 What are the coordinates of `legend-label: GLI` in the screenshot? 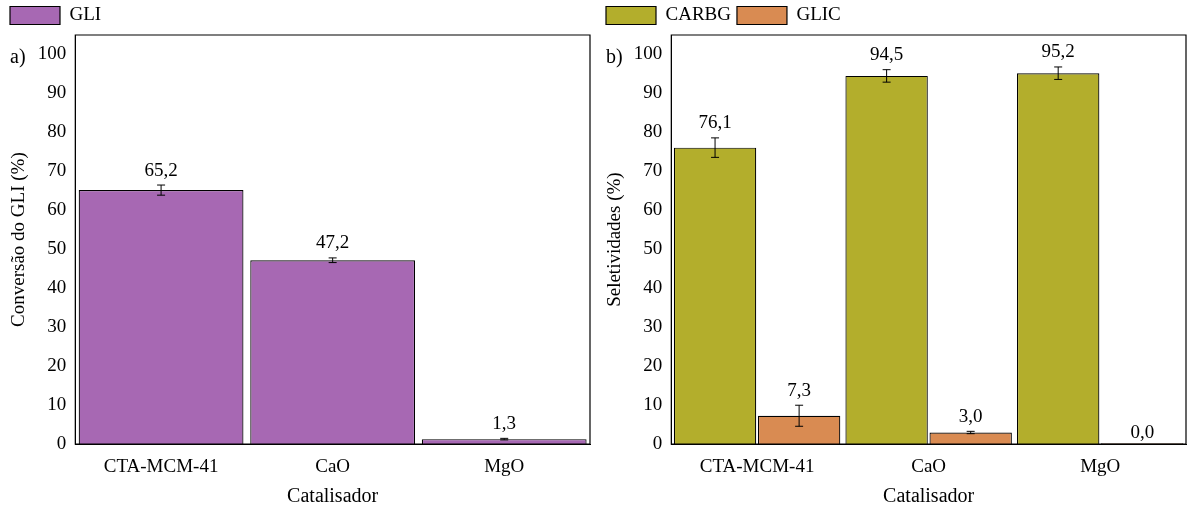 It's located at (85, 14).